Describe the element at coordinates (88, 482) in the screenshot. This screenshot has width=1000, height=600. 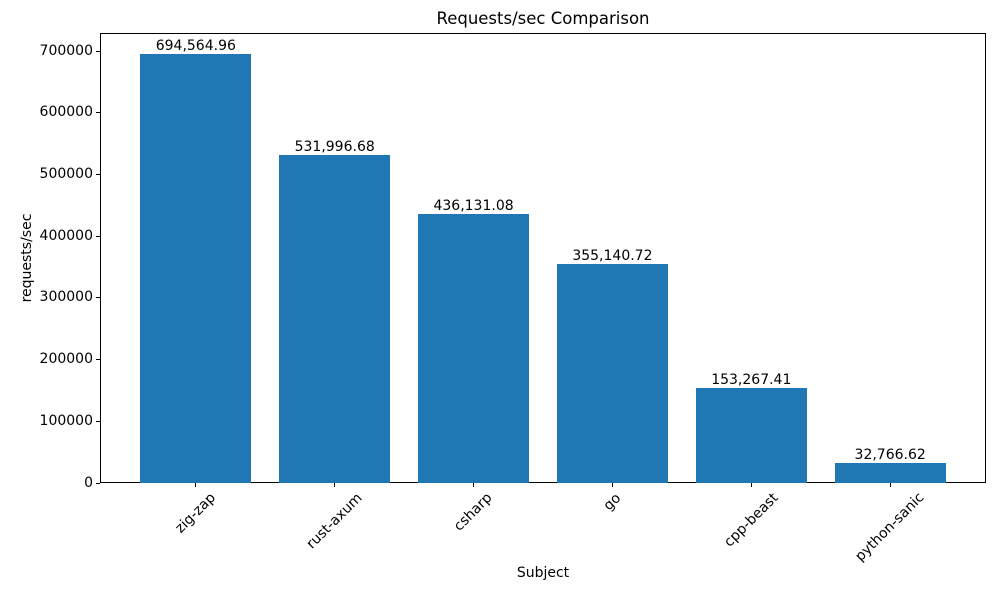
I see `y-tick-label: 0` at that location.